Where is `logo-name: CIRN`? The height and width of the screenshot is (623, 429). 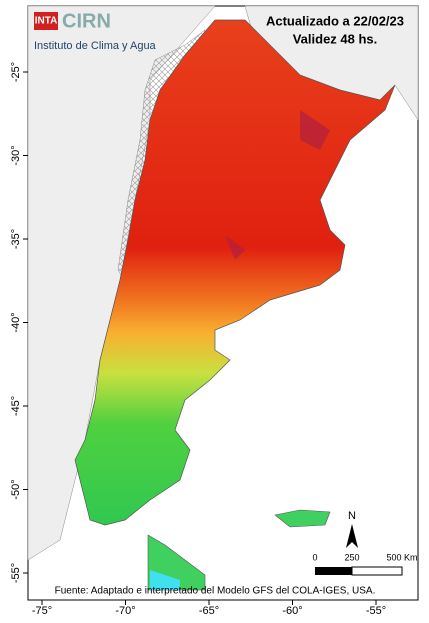
logo-name: CIRN is located at coordinates (86, 21).